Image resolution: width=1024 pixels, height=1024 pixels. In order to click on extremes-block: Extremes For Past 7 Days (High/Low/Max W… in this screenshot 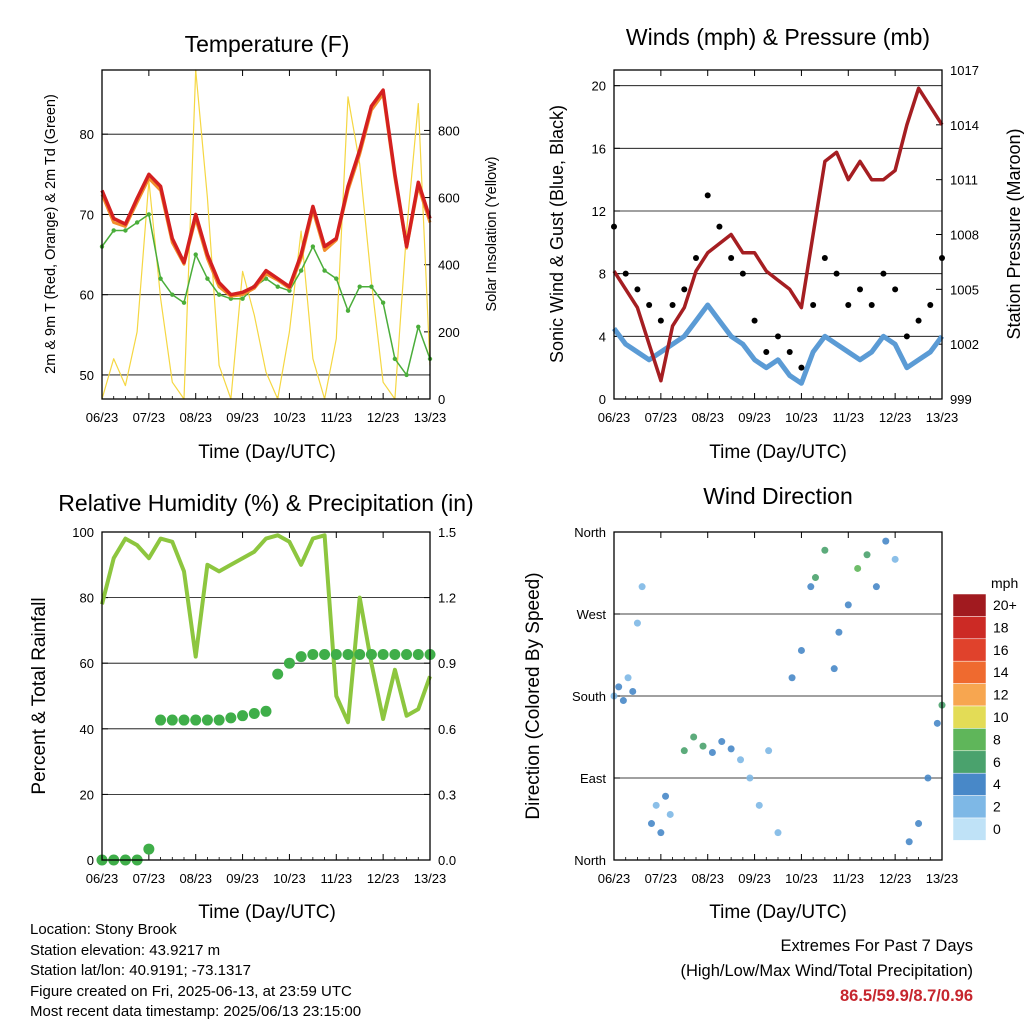, I will do `click(826, 971)`.